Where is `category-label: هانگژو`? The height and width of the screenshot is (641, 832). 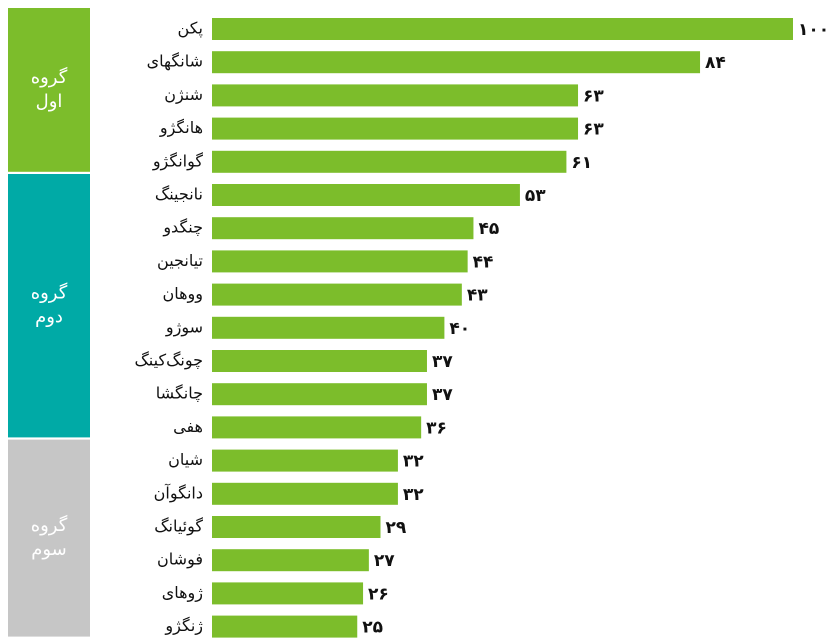 category-label: هانگژو is located at coordinates (181, 128).